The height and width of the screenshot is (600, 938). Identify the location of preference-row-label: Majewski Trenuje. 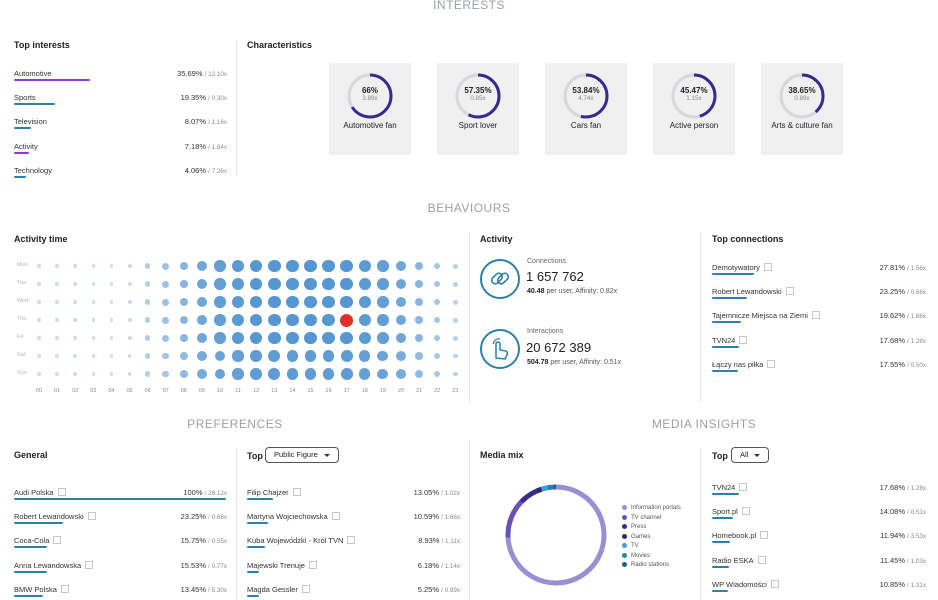
(282, 565).